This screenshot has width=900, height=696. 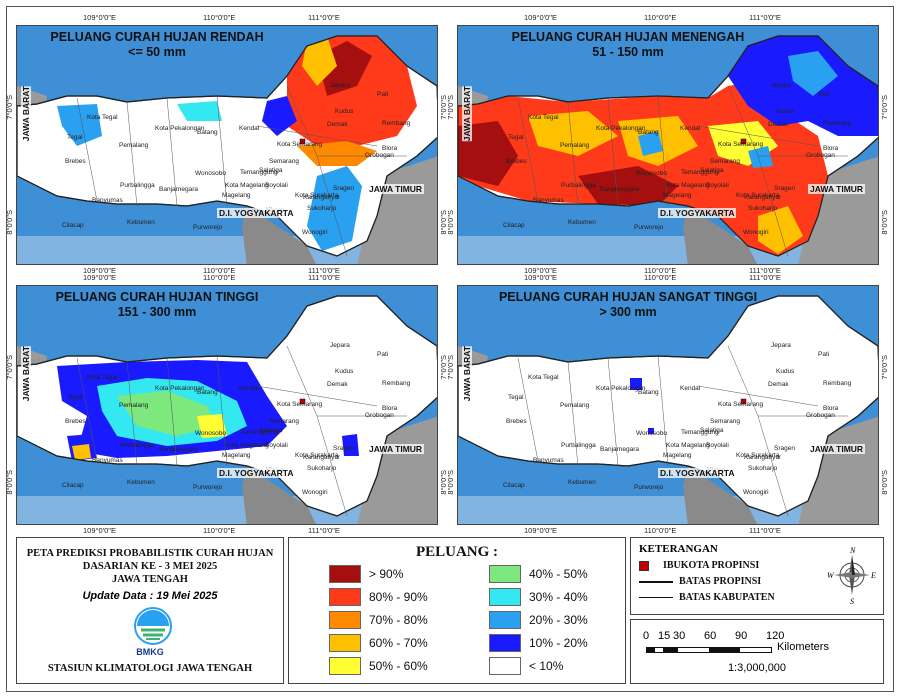 I want to click on legend-label: 40% - 50%, so click(x=558, y=574).